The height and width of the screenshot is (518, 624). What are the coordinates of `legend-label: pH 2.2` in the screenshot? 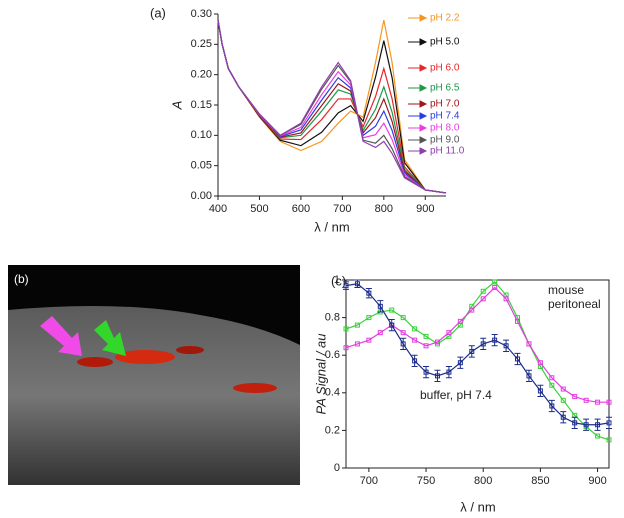 It's located at (445, 18).